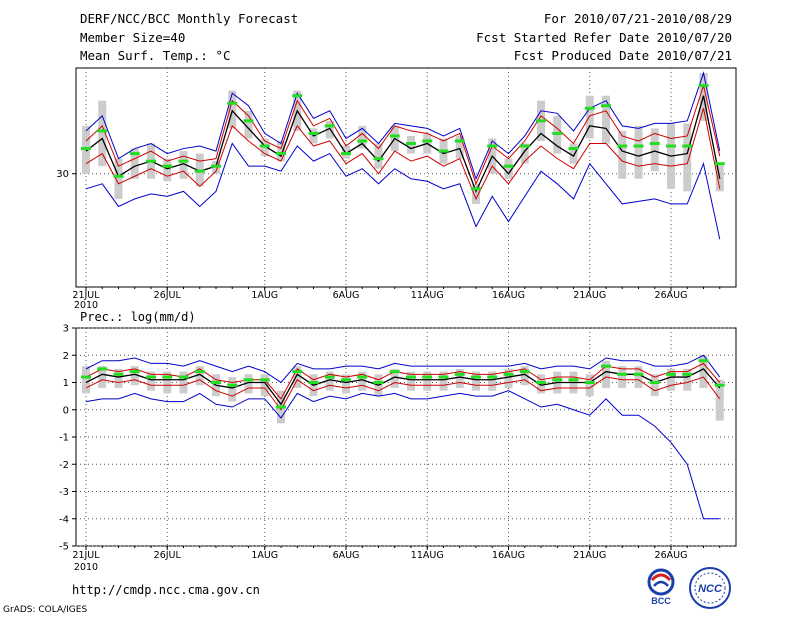  Describe the element at coordinates (66, 383) in the screenshot. I see `y-tick-label: 1` at that location.